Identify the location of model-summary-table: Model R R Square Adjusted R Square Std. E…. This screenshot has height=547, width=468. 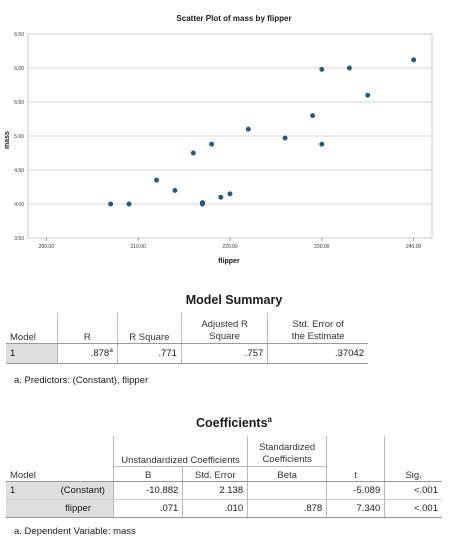
(187, 338).